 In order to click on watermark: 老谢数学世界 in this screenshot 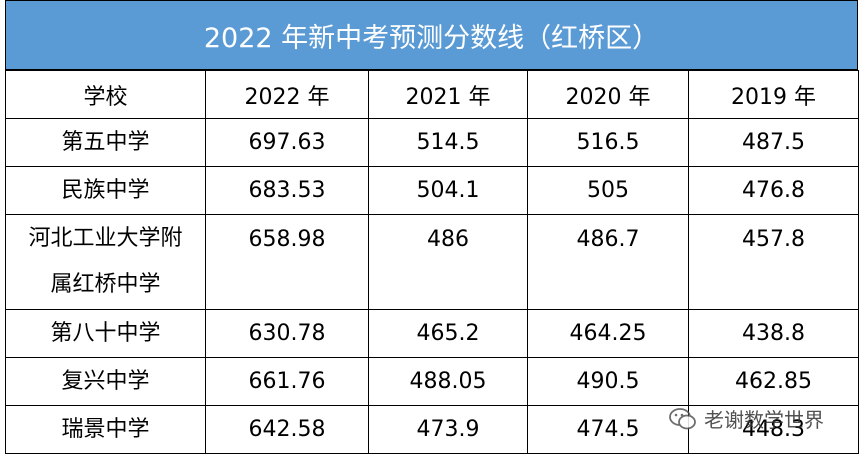, I will do `click(746, 418)`.